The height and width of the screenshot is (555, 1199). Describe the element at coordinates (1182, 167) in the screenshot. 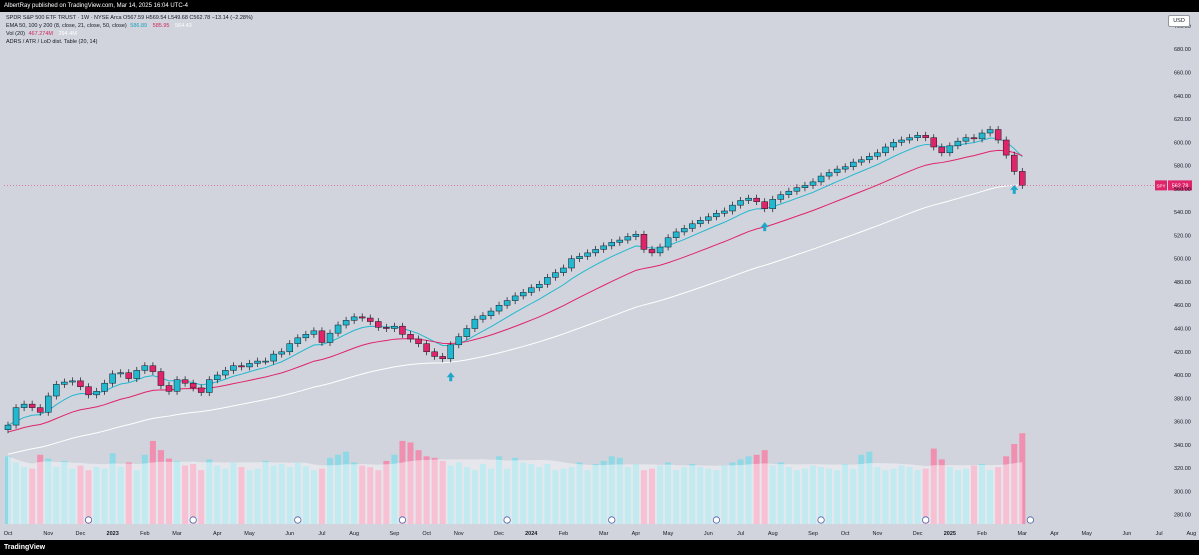

I see `price-tick-label: 580.00` at that location.